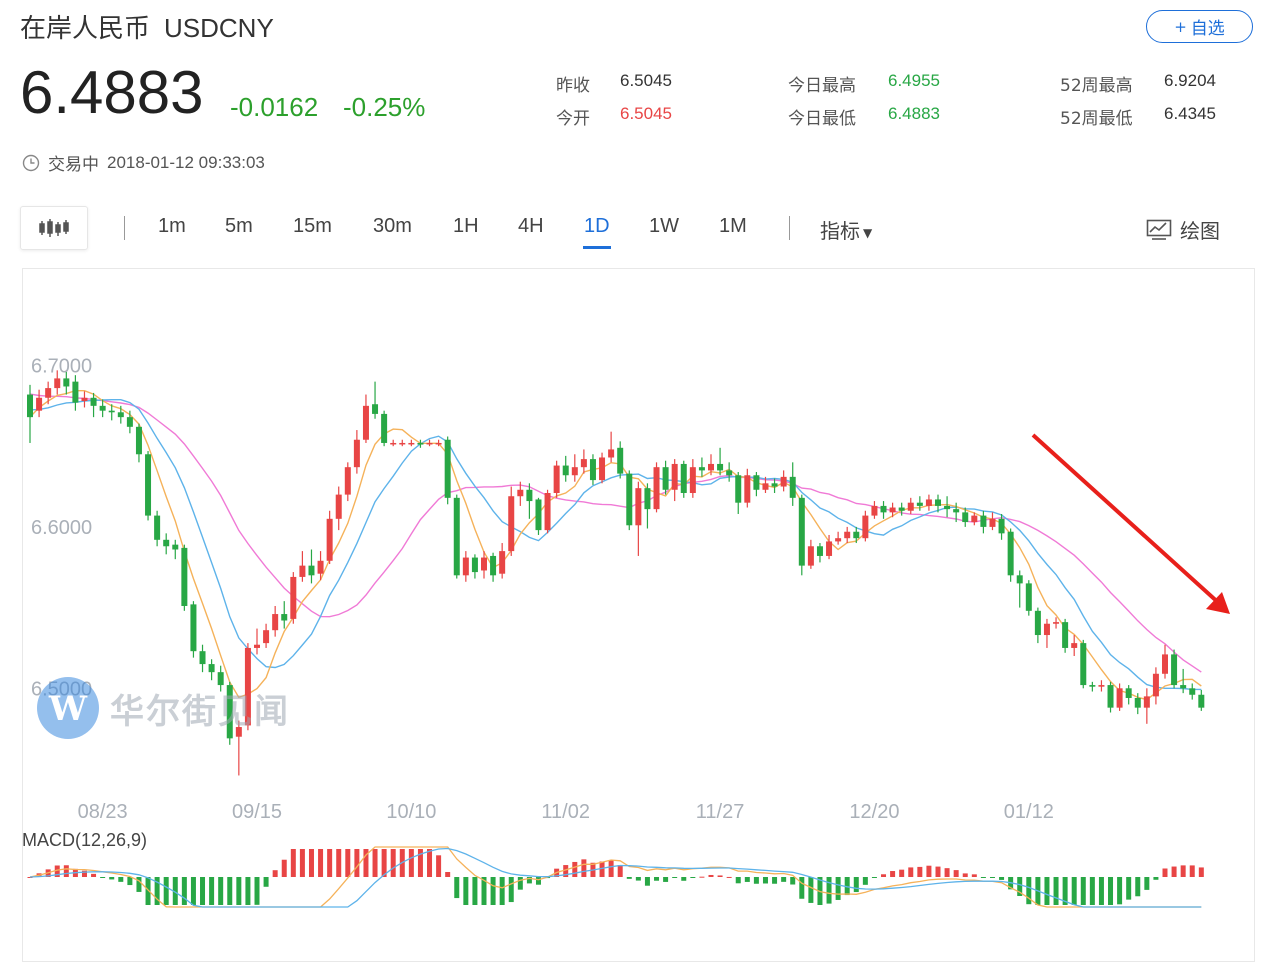 Image resolution: width=1266 pixels, height=972 pixels. Describe the element at coordinates (172, 226) in the screenshot. I see `tab-1m: 1m` at that location.